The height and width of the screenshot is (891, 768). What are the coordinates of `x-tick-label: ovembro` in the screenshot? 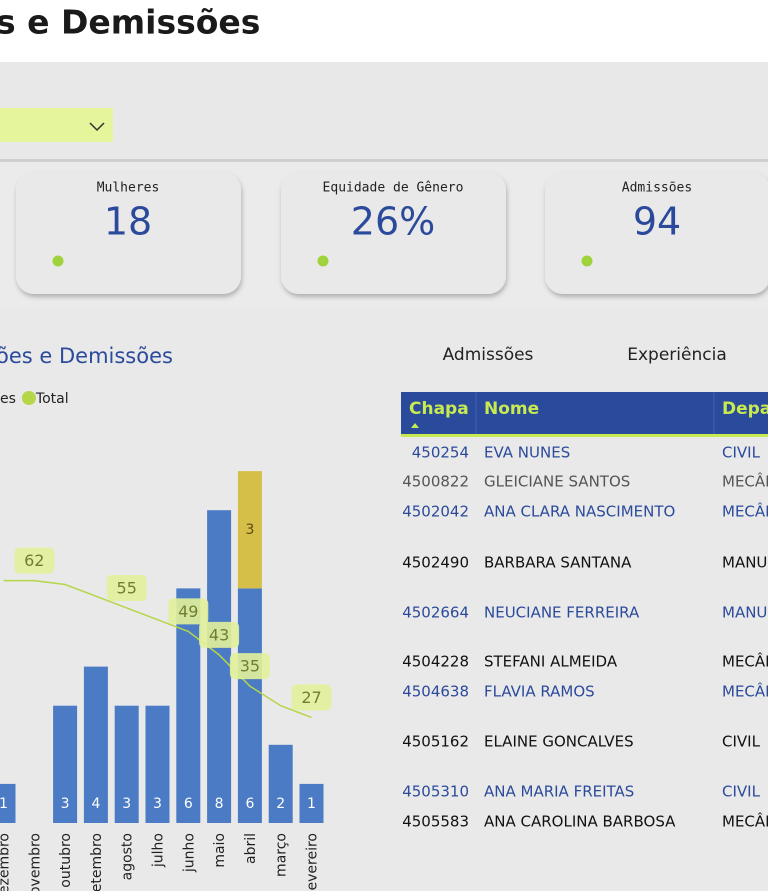 It's located at (35, 862).